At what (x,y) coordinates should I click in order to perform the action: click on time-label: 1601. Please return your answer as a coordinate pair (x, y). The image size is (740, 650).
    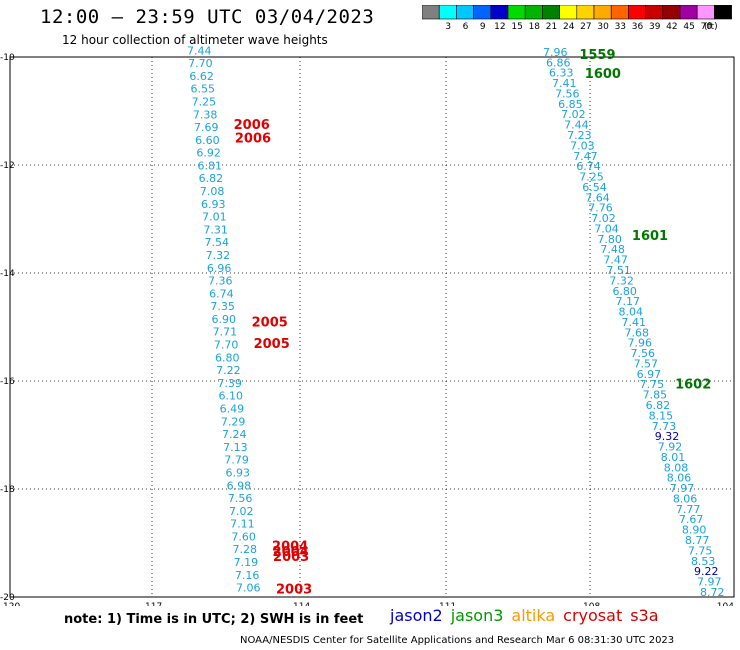
    Looking at the image, I should click on (650, 236).